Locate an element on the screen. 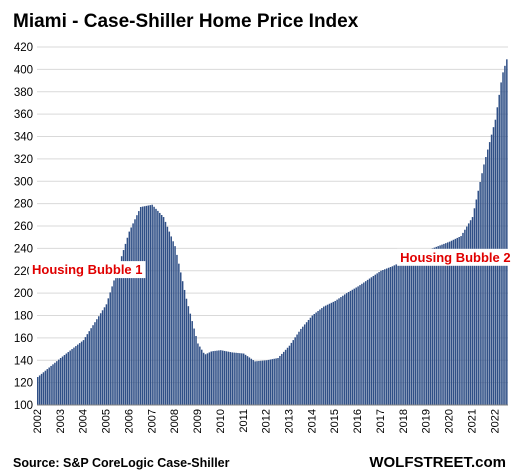  x-tick-label: 2010 is located at coordinates (221, 421).